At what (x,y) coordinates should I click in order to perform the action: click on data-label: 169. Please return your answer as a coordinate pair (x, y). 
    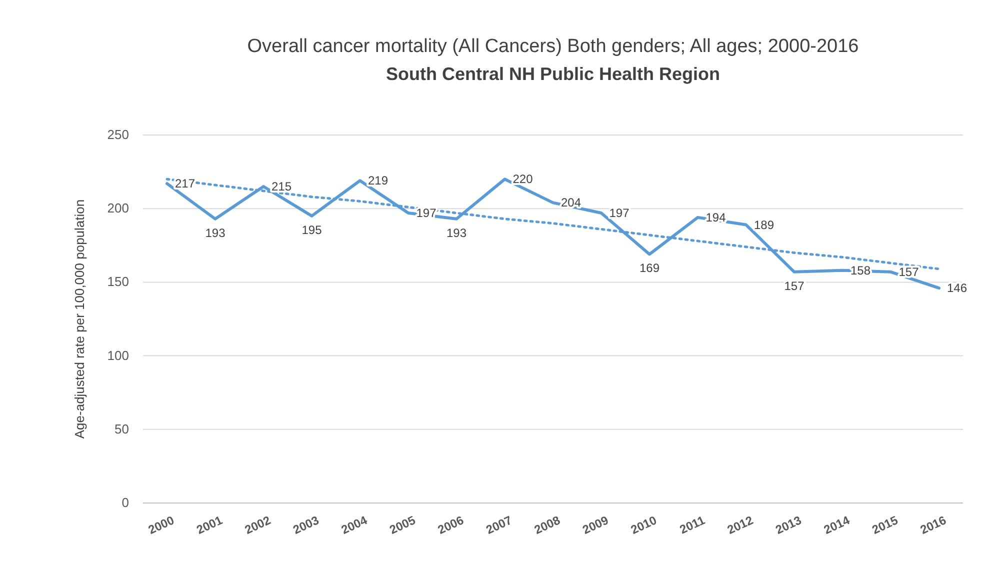
    Looking at the image, I should click on (649, 268).